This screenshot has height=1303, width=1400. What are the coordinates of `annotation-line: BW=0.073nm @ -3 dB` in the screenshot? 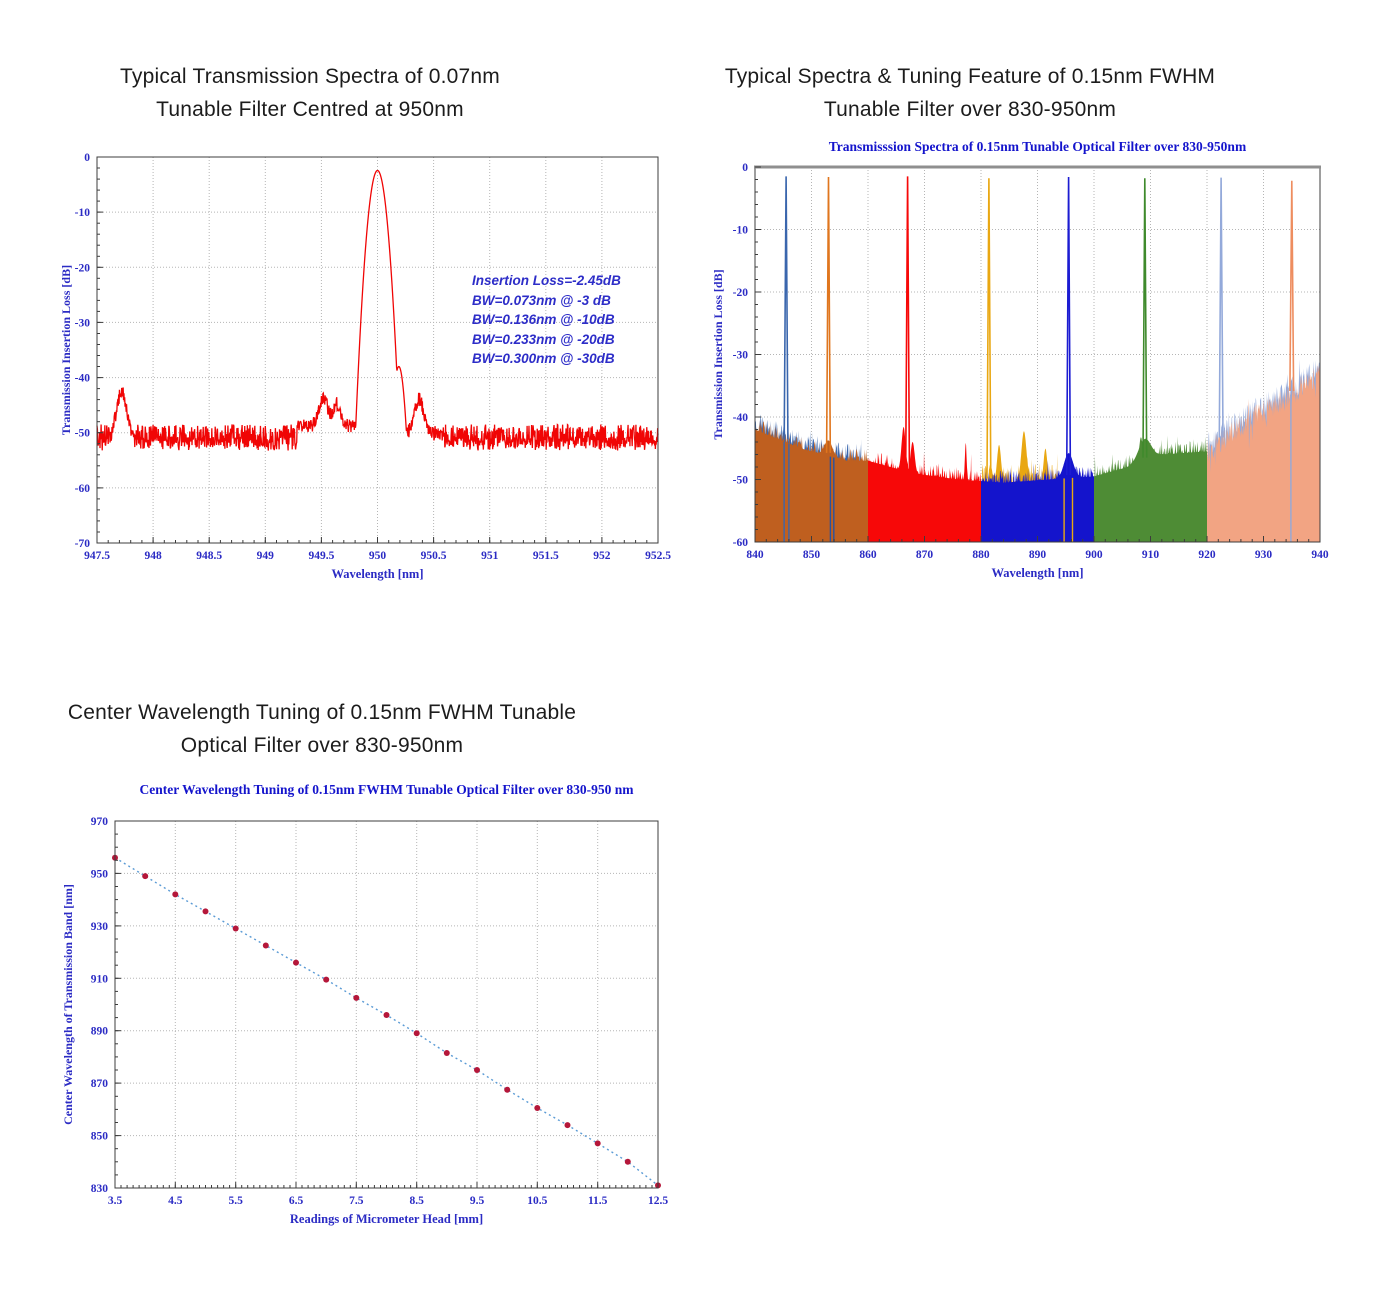 It's located at (541, 300).